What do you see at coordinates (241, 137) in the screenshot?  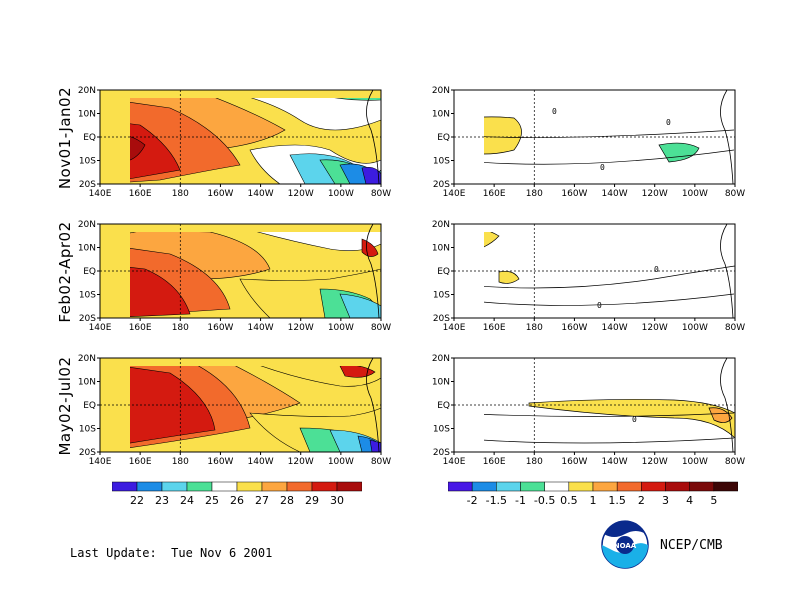 I see `sst-field` at bounding box center [241, 137].